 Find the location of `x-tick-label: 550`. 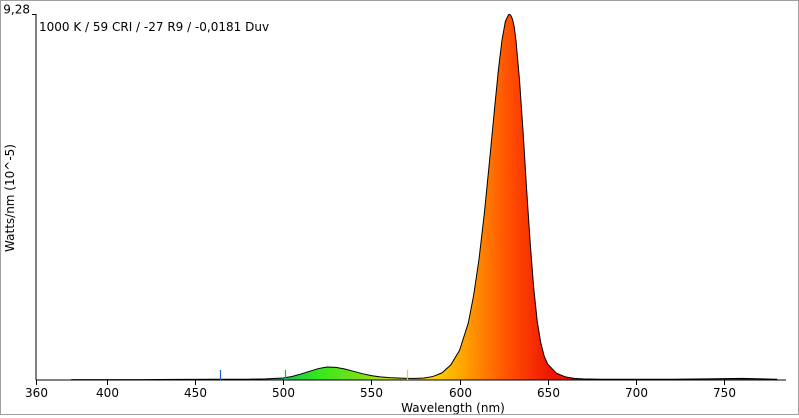

x-tick-label: 550 is located at coordinates (371, 393).